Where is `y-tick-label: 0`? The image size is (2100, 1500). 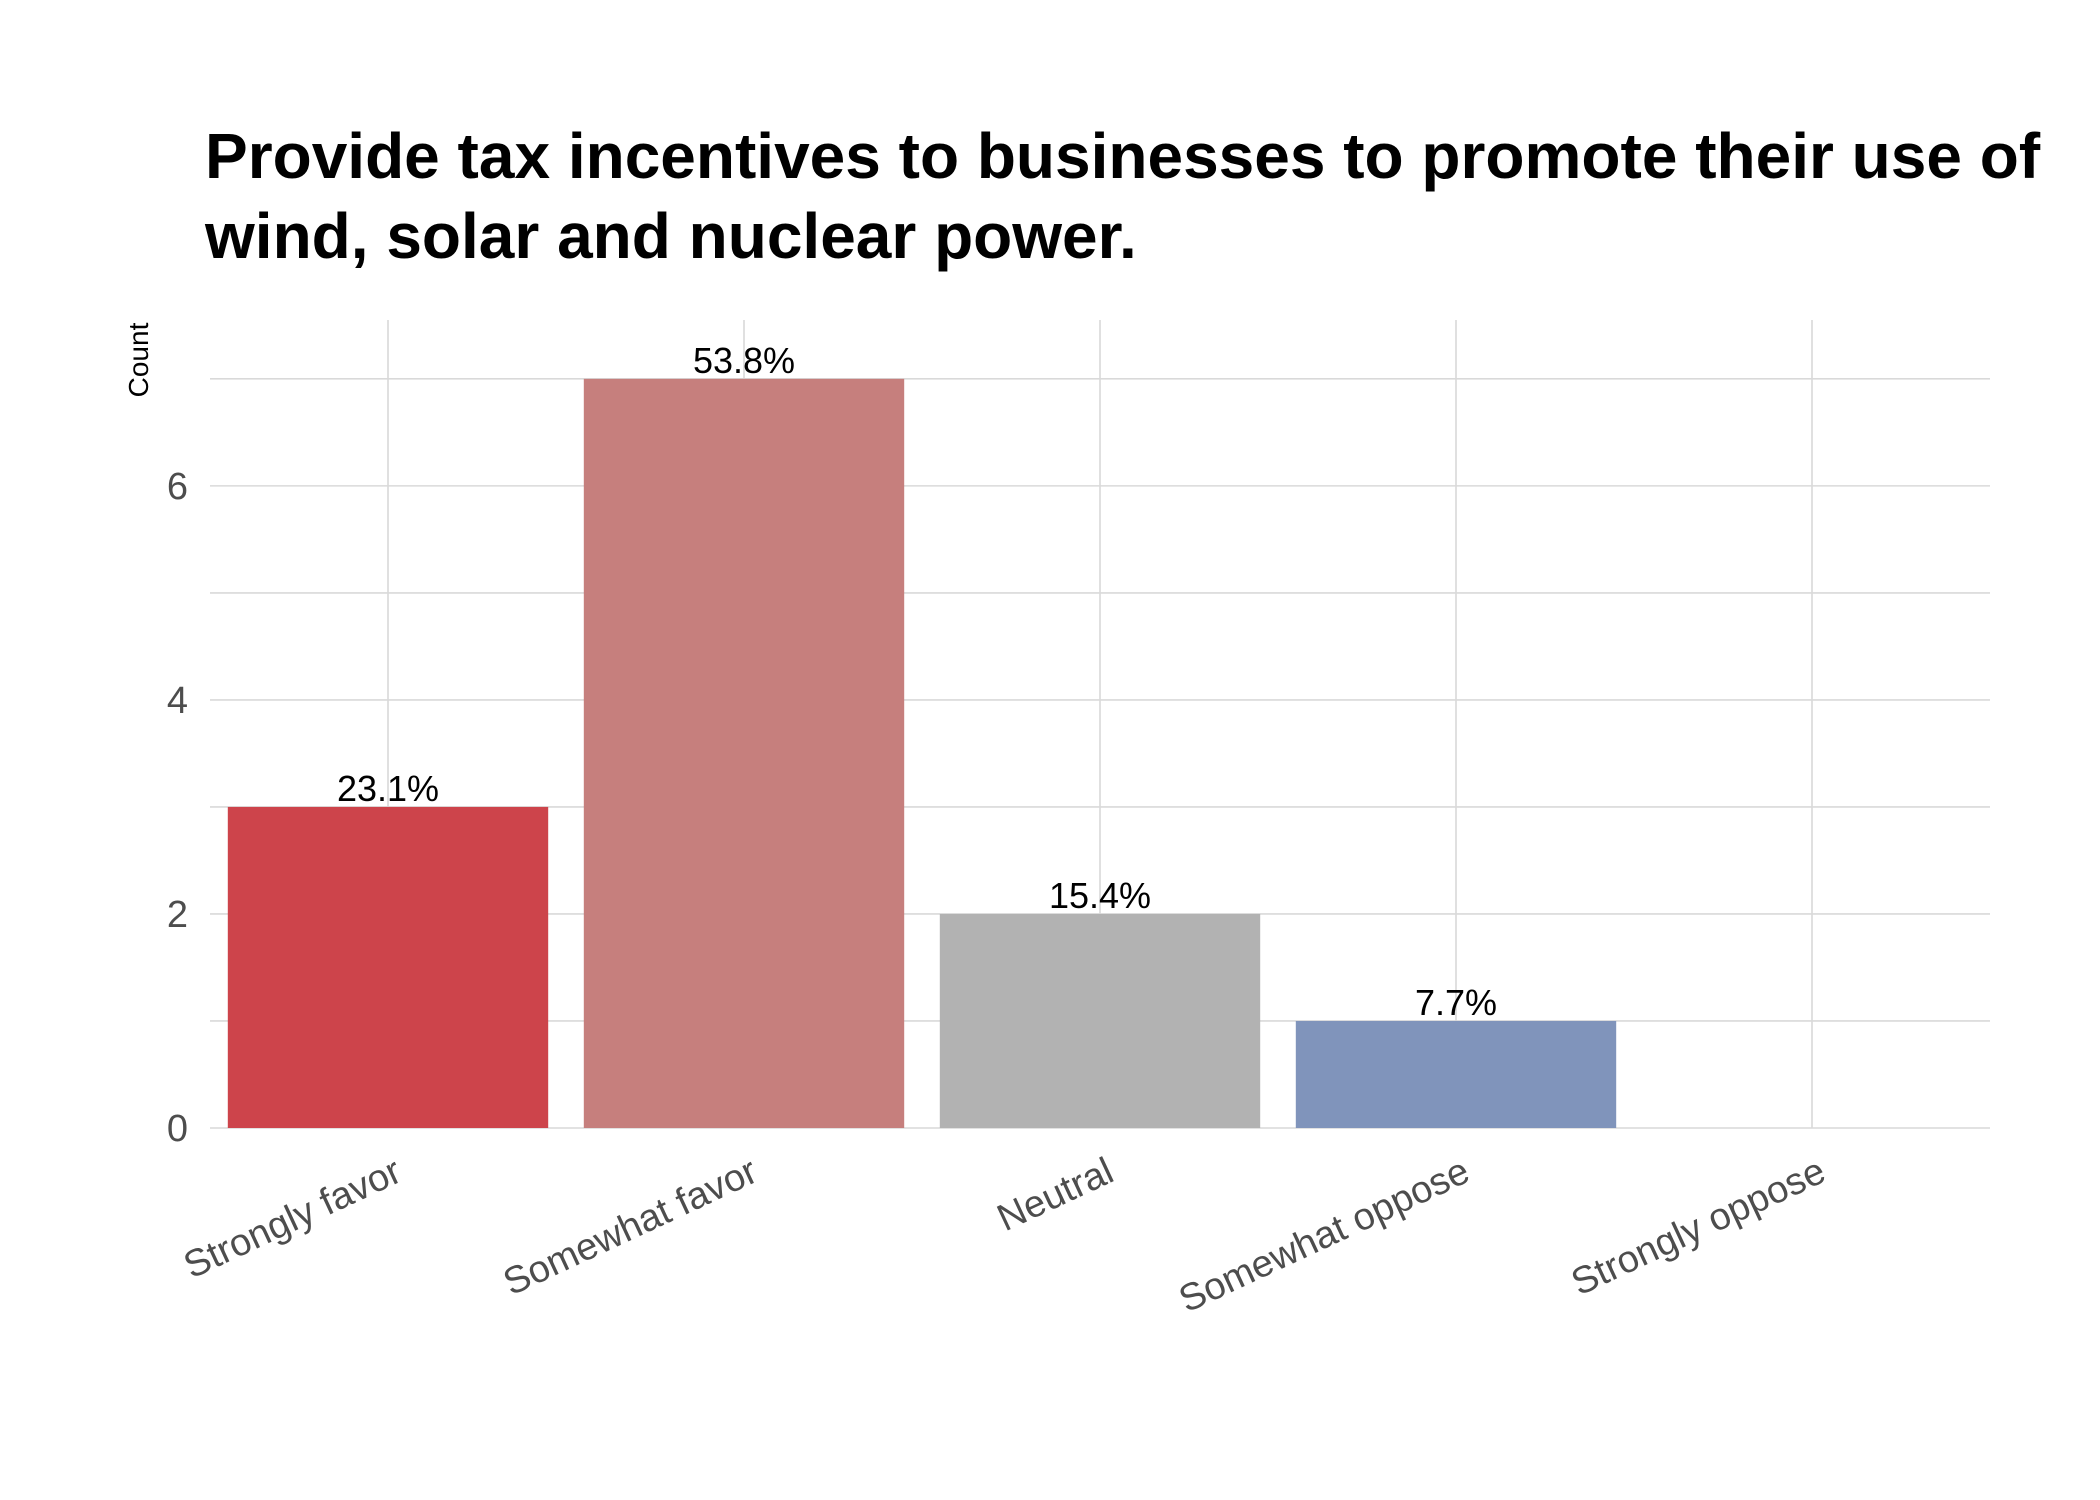
y-tick-label: 0 is located at coordinates (177, 1129).